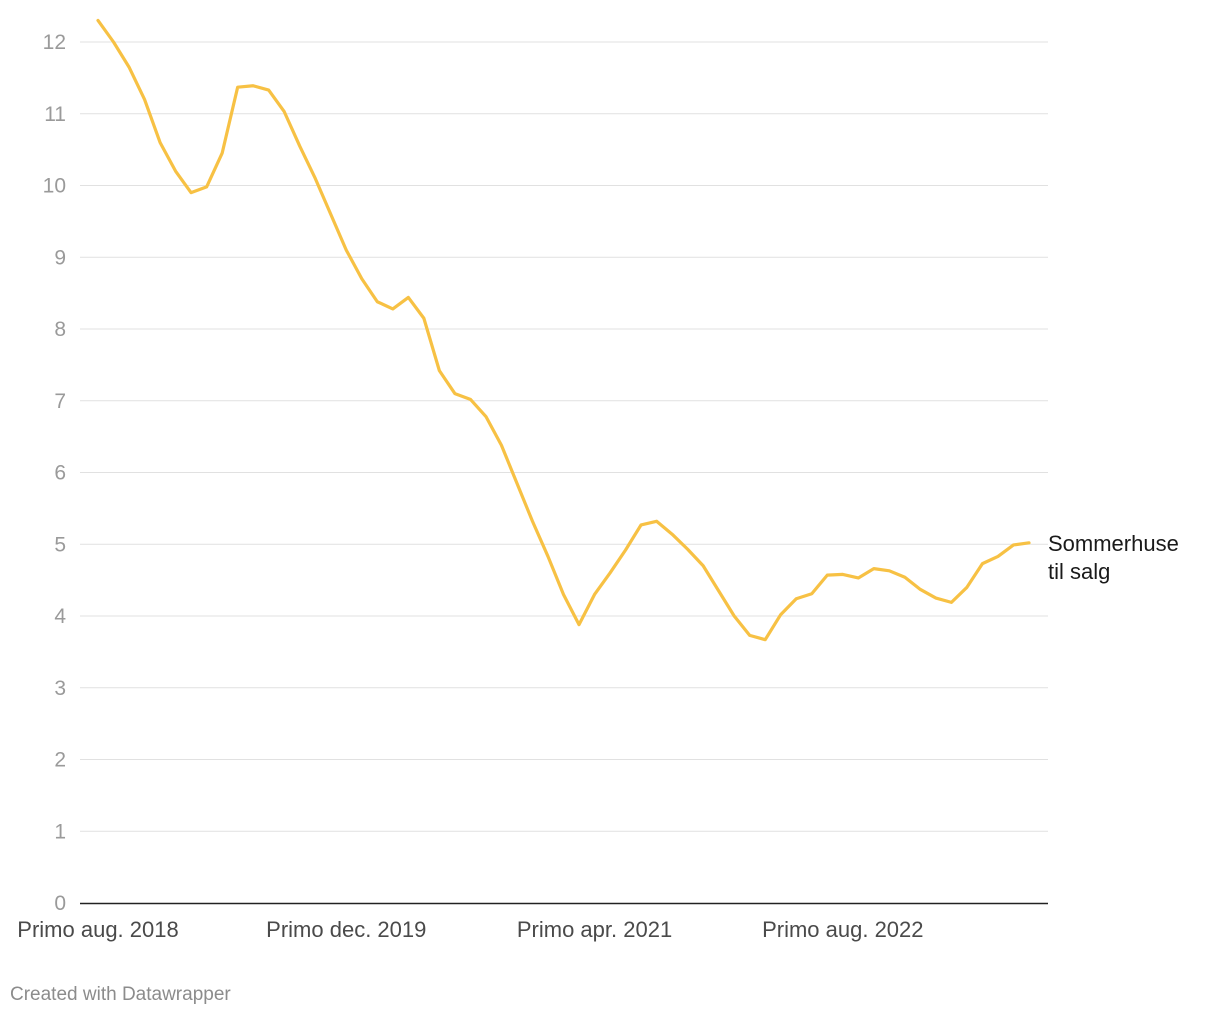 The image size is (1220, 1020). Describe the element at coordinates (60, 831) in the screenshot. I see `y-tick-label-1: 1` at that location.